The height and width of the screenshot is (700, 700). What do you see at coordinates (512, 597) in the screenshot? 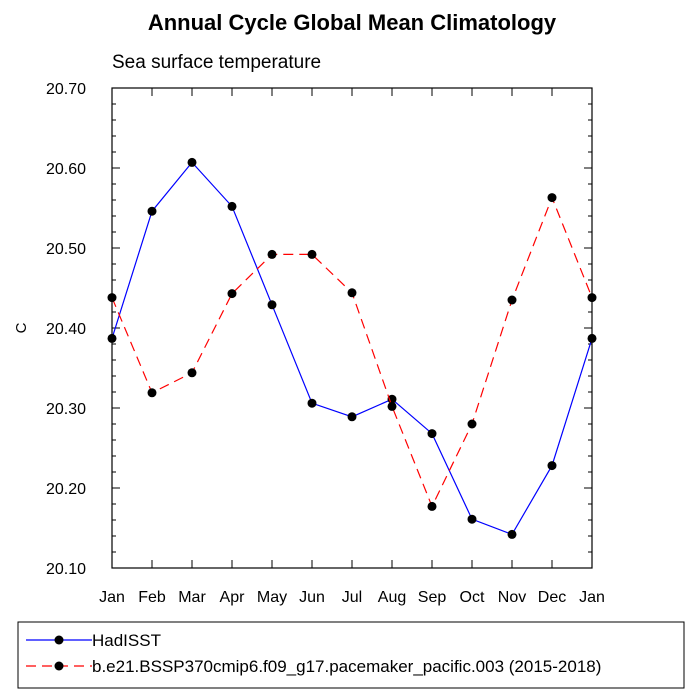
I see `x-tick-label: Nov` at bounding box center [512, 597].